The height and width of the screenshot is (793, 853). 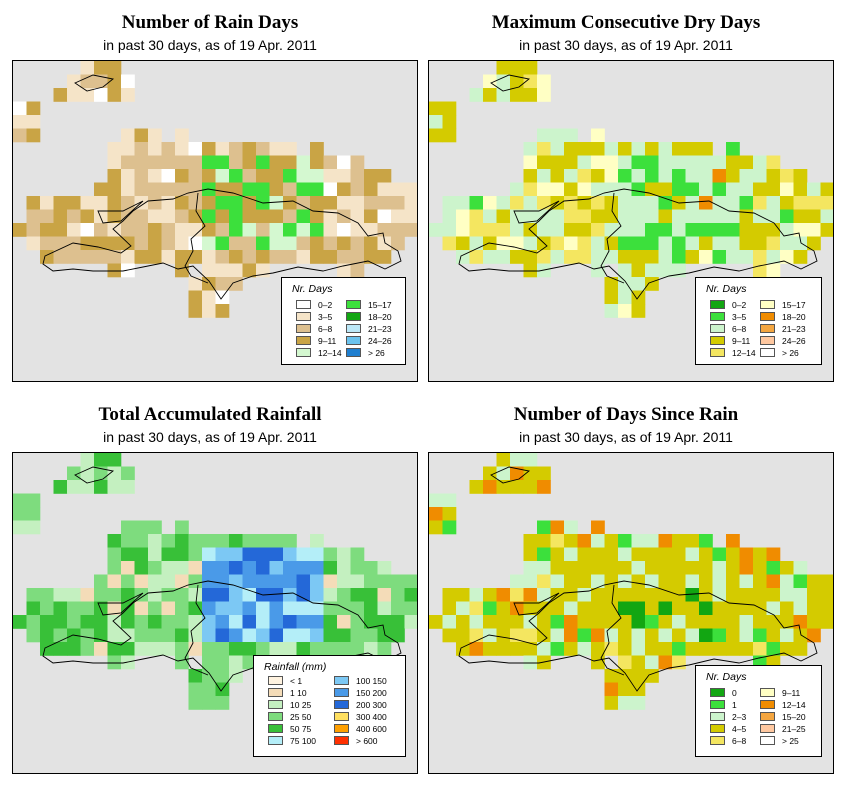 I want to click on legend-label: 9–11, so click(x=741, y=341).